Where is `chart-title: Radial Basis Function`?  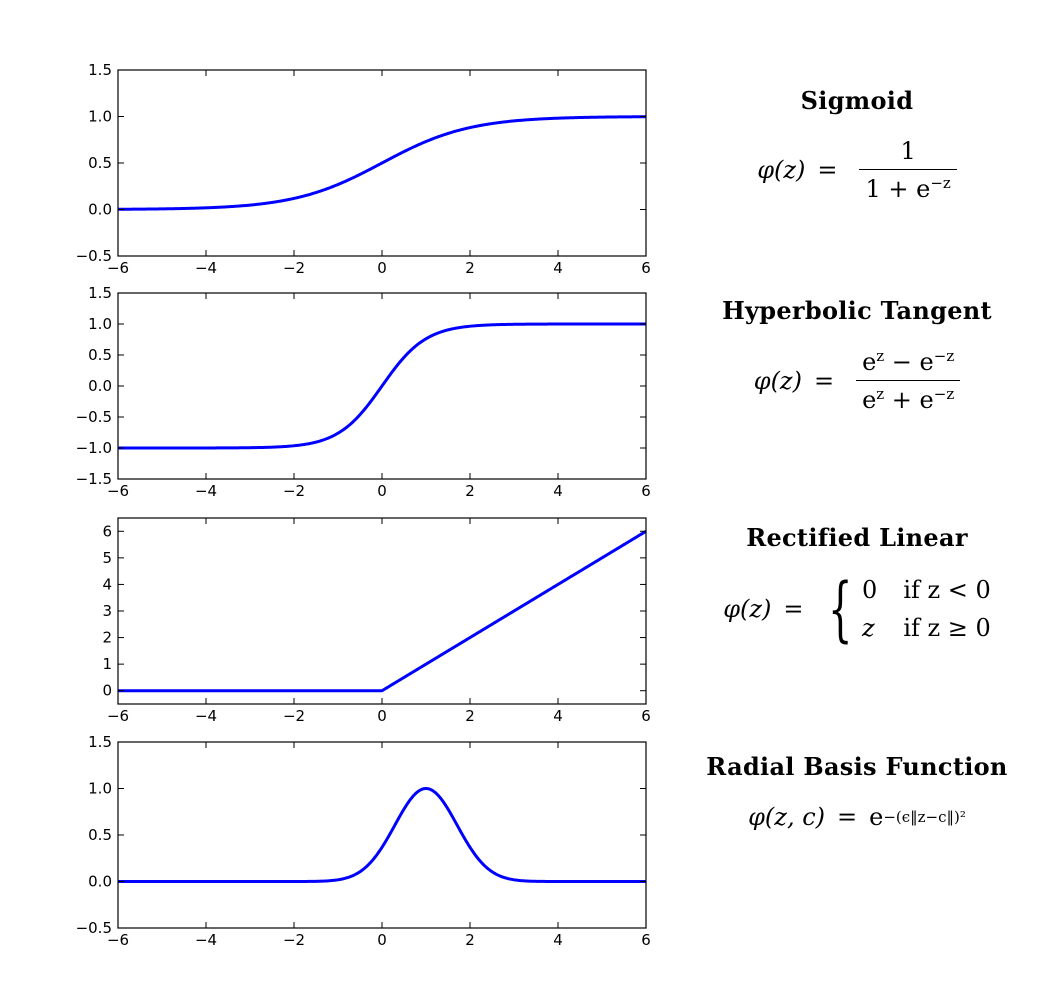
chart-title: Radial Basis Function is located at coordinates (857, 766).